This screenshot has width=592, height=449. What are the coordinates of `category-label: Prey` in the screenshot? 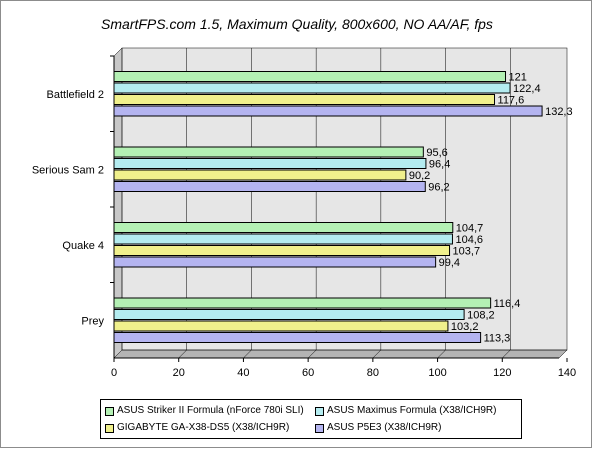 It's located at (92, 321).